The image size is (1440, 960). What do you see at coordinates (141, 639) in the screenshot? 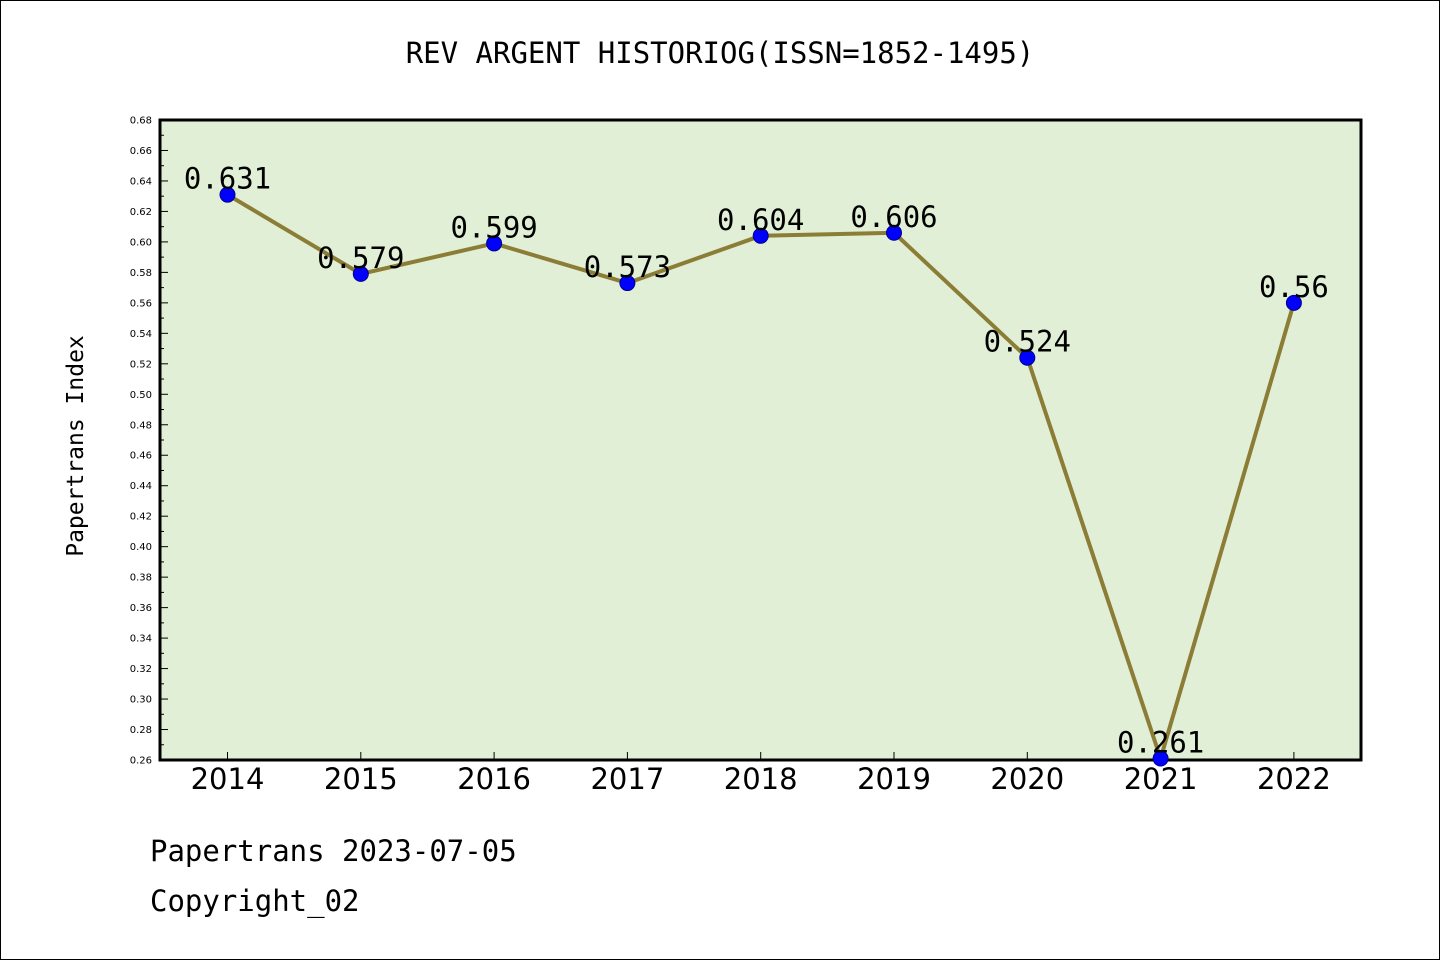
I see `y-tick-label: 0.34` at bounding box center [141, 639].